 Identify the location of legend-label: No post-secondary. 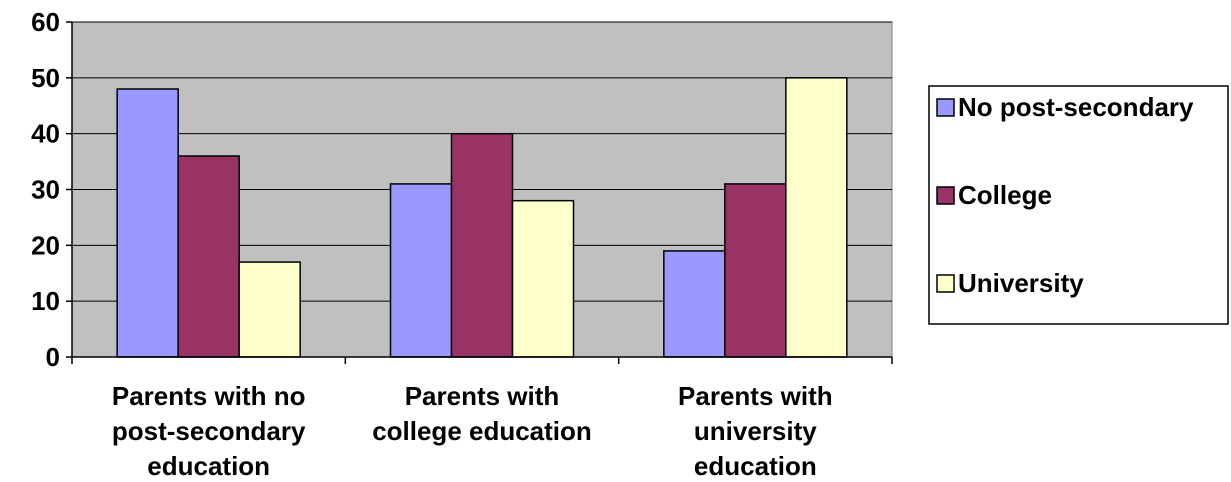
(1076, 107).